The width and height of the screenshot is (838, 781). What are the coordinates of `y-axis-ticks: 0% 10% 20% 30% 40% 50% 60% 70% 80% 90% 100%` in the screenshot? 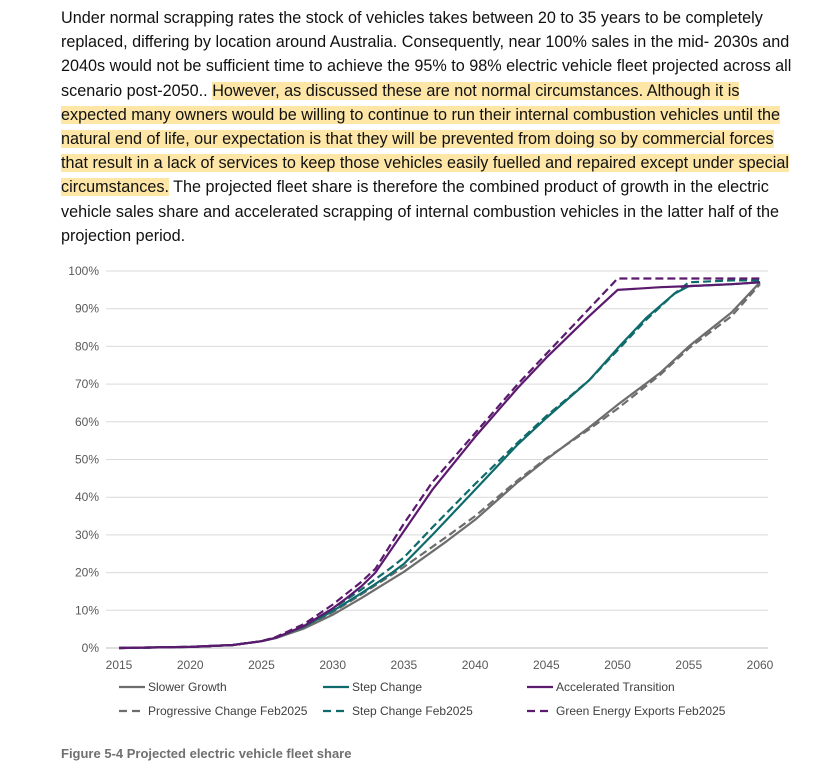 It's located at (83, 459).